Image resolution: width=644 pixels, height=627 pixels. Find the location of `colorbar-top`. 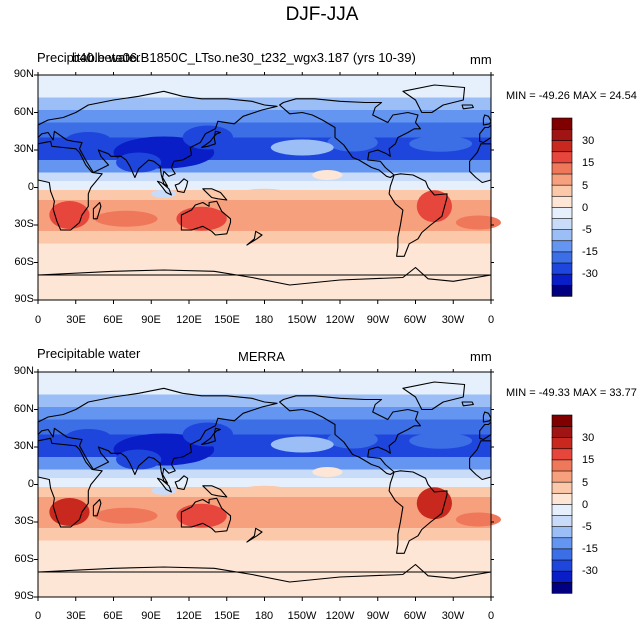

colorbar-top is located at coordinates (562, 207).